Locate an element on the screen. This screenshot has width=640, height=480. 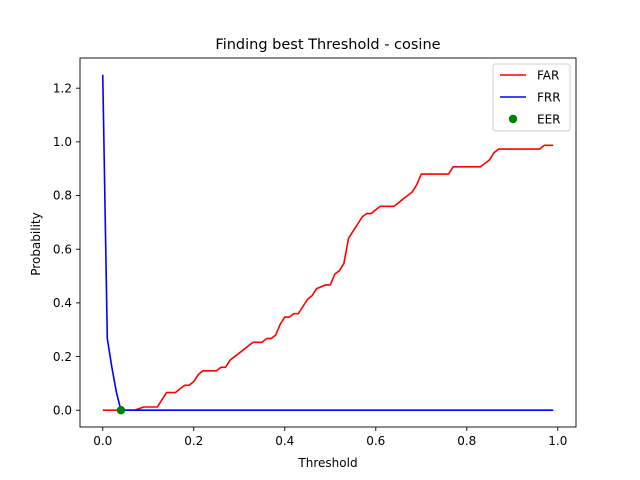
x-tick-label: 0.2 is located at coordinates (193, 441).